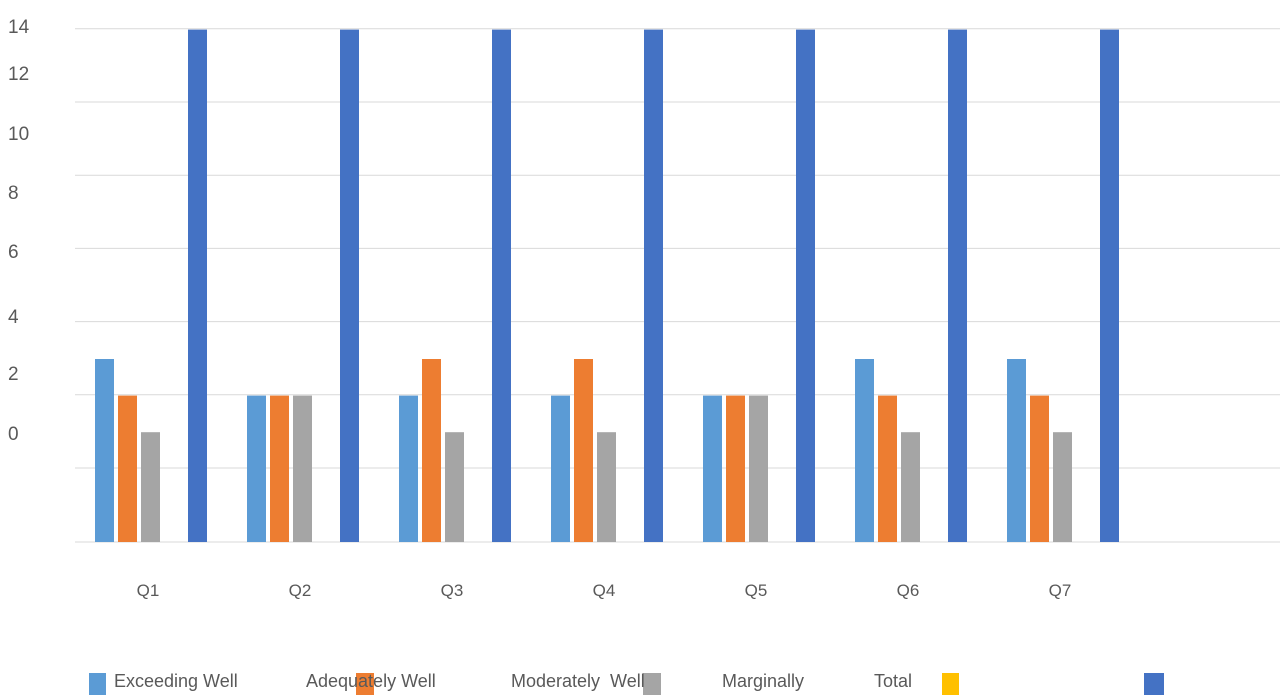  I want to click on x-tick-label: Q7, so click(1060, 590).